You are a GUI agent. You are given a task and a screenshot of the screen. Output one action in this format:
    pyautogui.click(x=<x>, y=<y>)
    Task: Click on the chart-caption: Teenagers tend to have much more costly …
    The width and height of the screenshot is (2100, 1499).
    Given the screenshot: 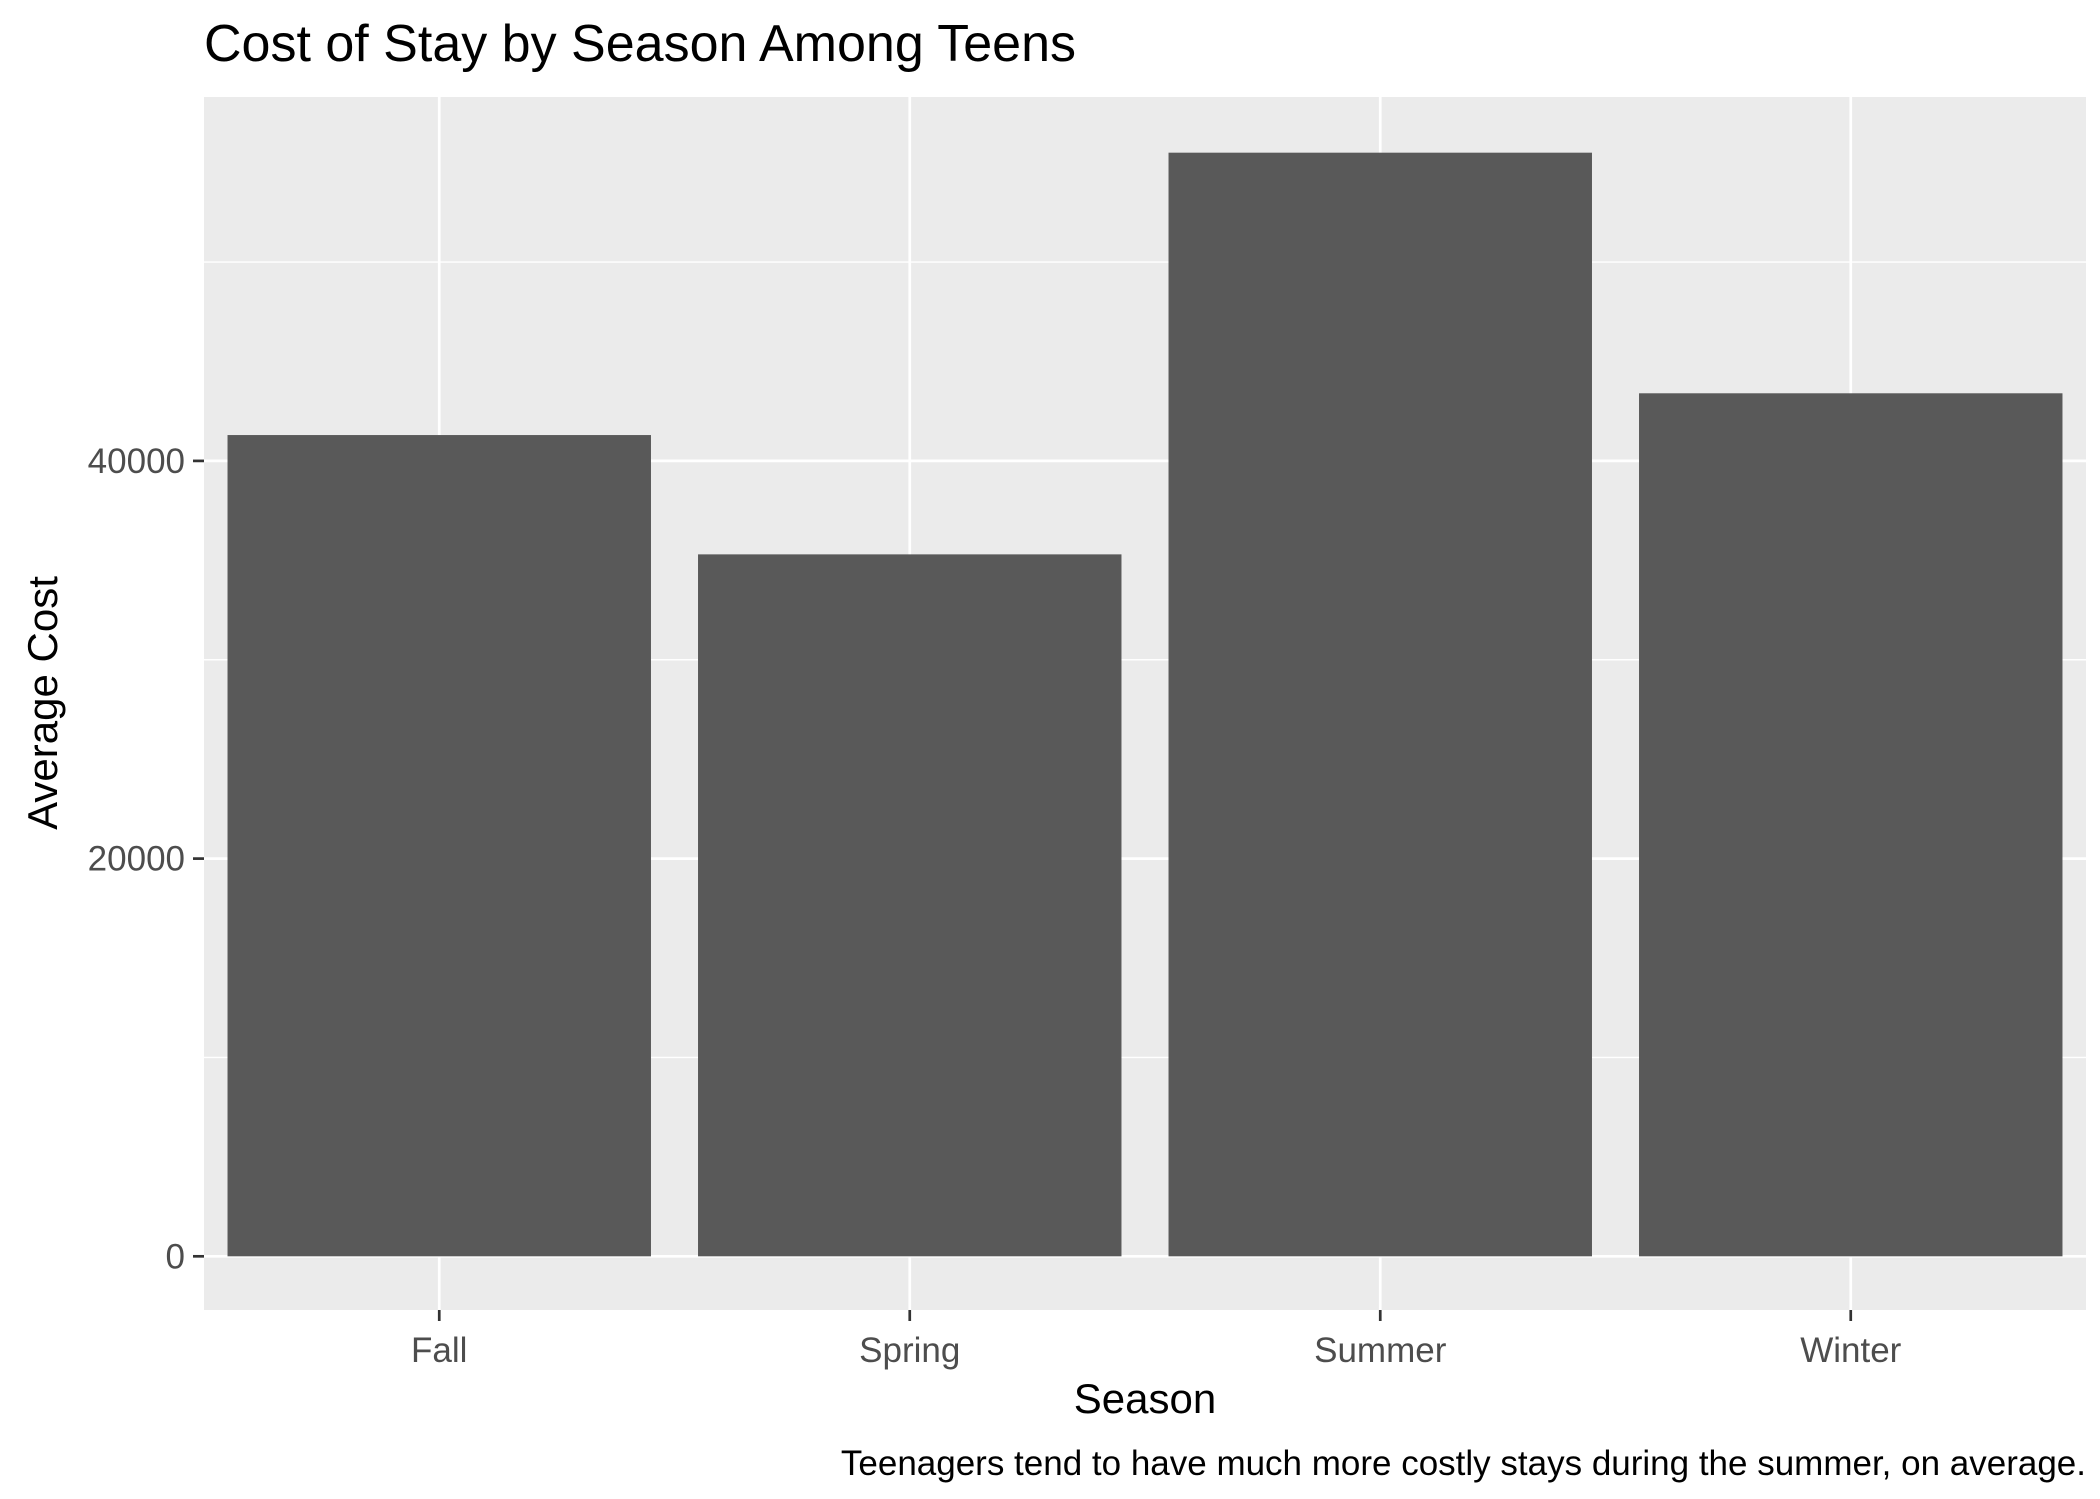 What is the action you would take?
    pyautogui.click(x=1463, y=1463)
    